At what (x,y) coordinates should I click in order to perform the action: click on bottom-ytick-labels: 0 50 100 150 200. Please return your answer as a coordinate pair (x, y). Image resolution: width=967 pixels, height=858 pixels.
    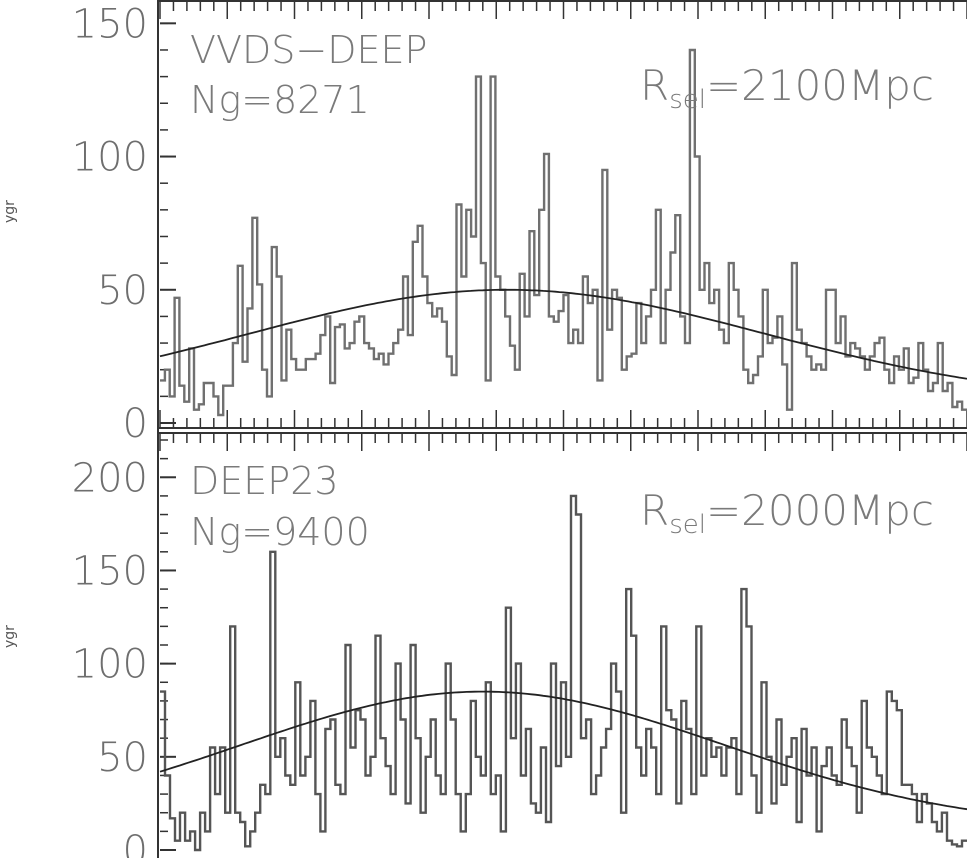
    Looking at the image, I should click on (110, 656).